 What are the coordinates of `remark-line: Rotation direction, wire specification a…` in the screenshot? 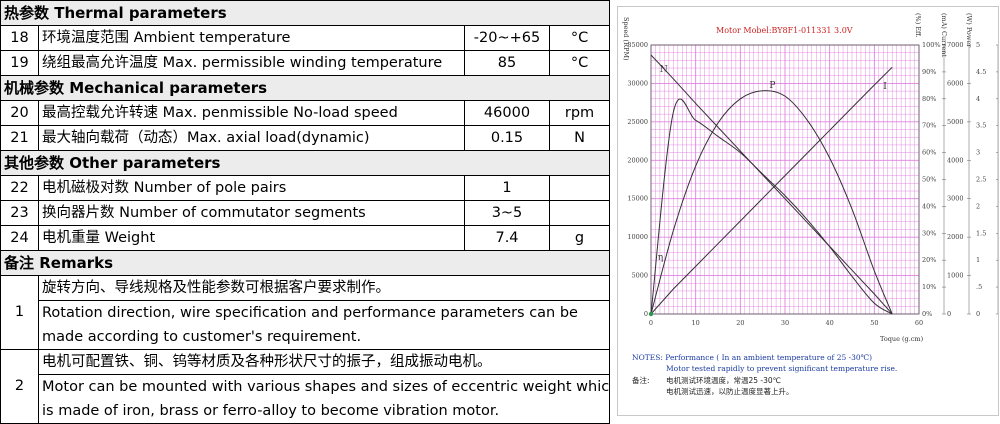 It's located at (324, 312).